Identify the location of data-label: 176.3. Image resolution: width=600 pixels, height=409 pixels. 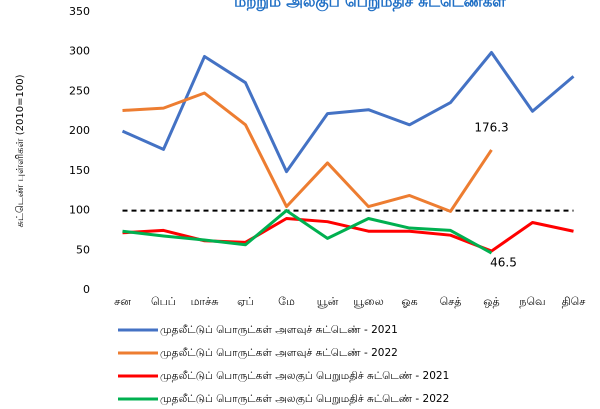
(491, 127).